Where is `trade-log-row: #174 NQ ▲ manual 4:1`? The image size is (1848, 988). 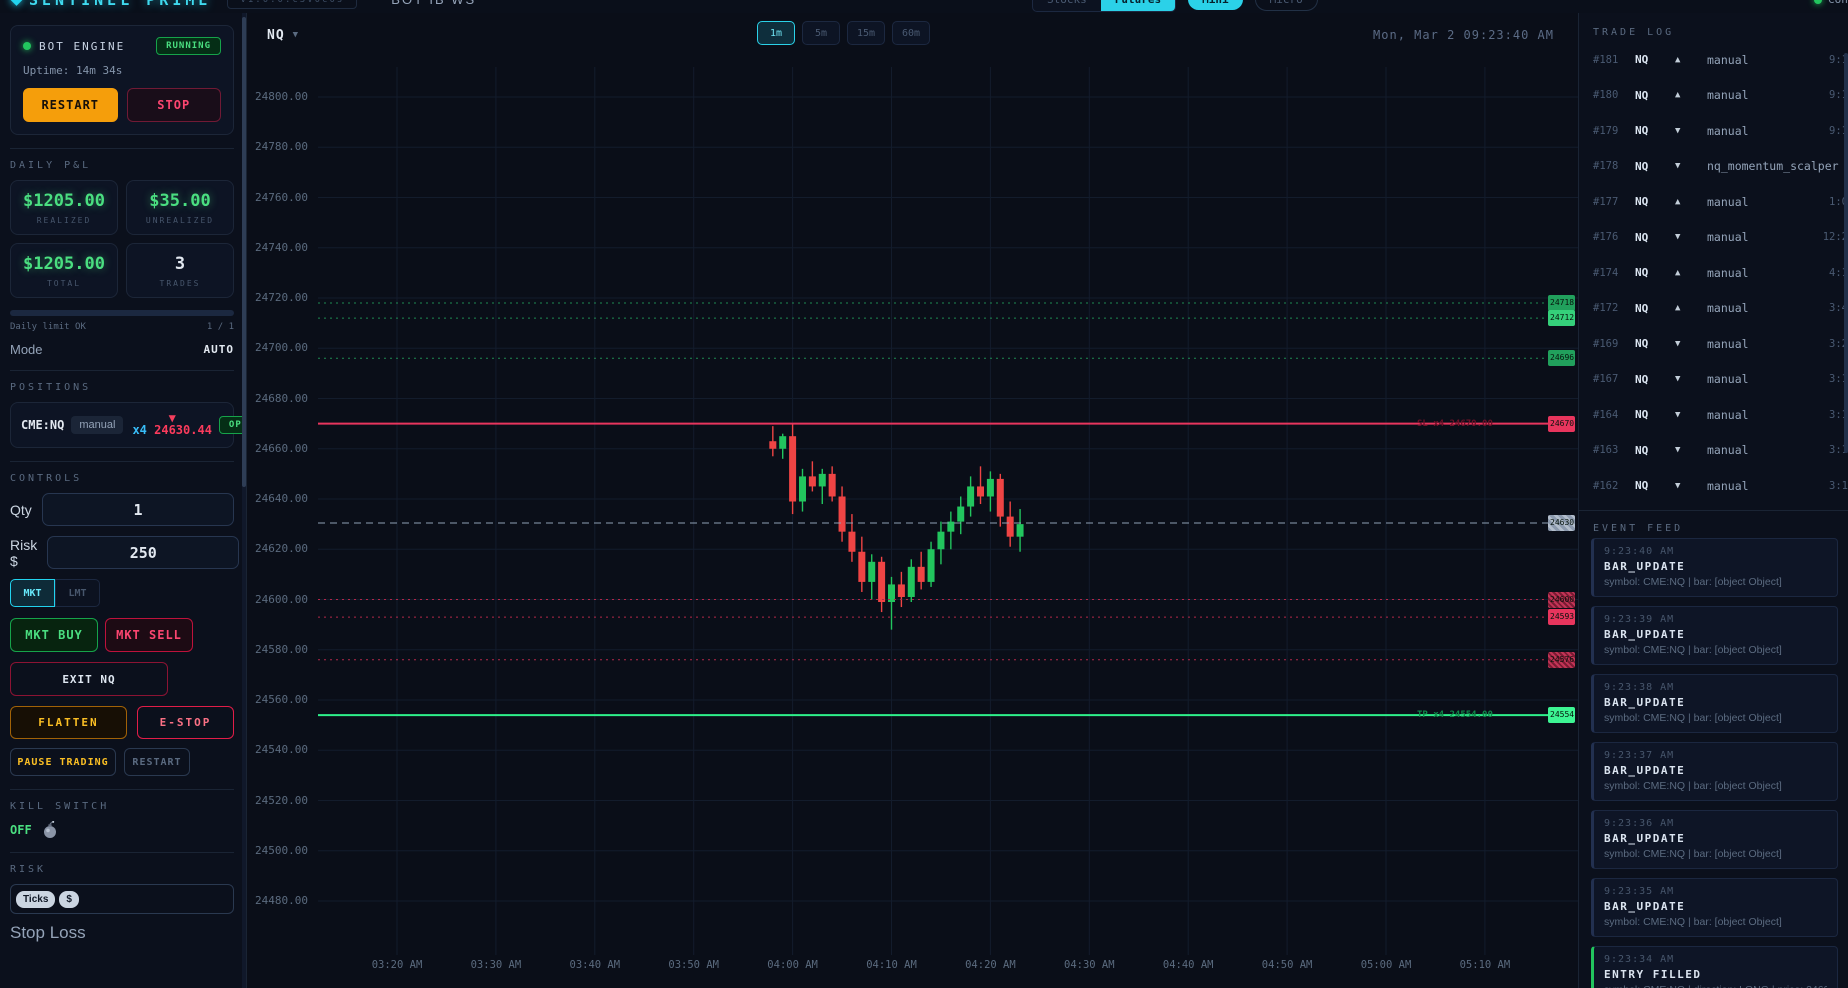 trade-log-row: #174 NQ ▲ manual 4:1 is located at coordinates (1713, 273).